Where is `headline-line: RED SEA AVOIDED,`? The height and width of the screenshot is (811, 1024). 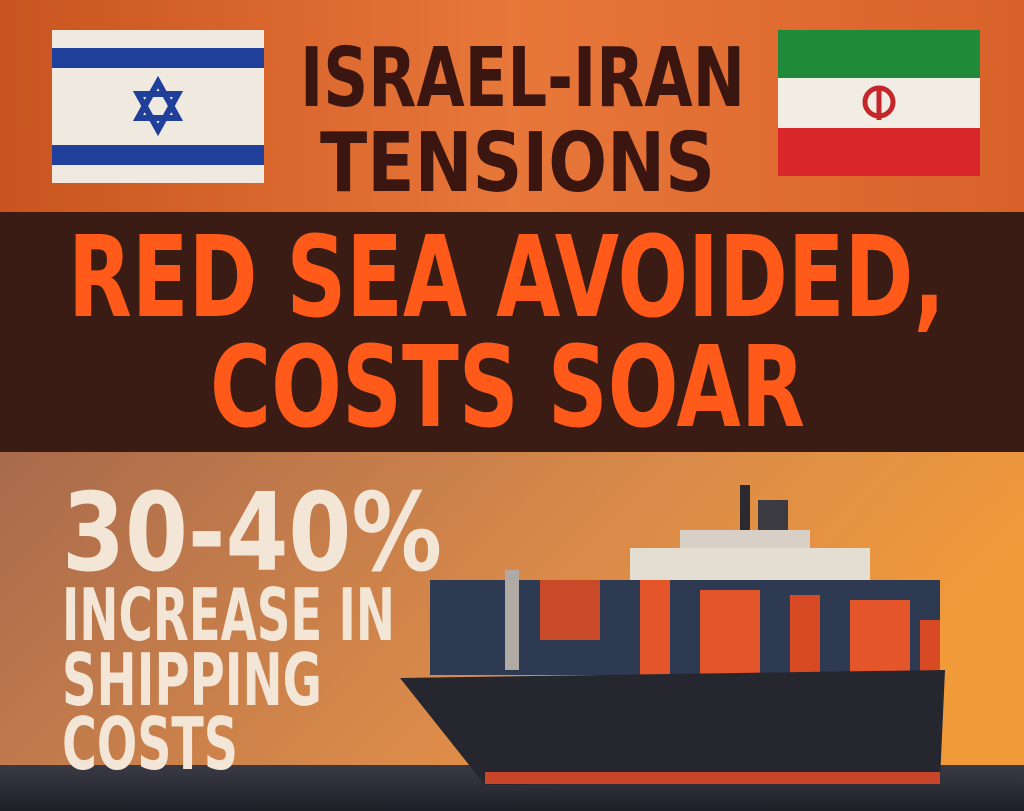 headline-line: RED SEA AVOIDED, is located at coordinates (506, 278).